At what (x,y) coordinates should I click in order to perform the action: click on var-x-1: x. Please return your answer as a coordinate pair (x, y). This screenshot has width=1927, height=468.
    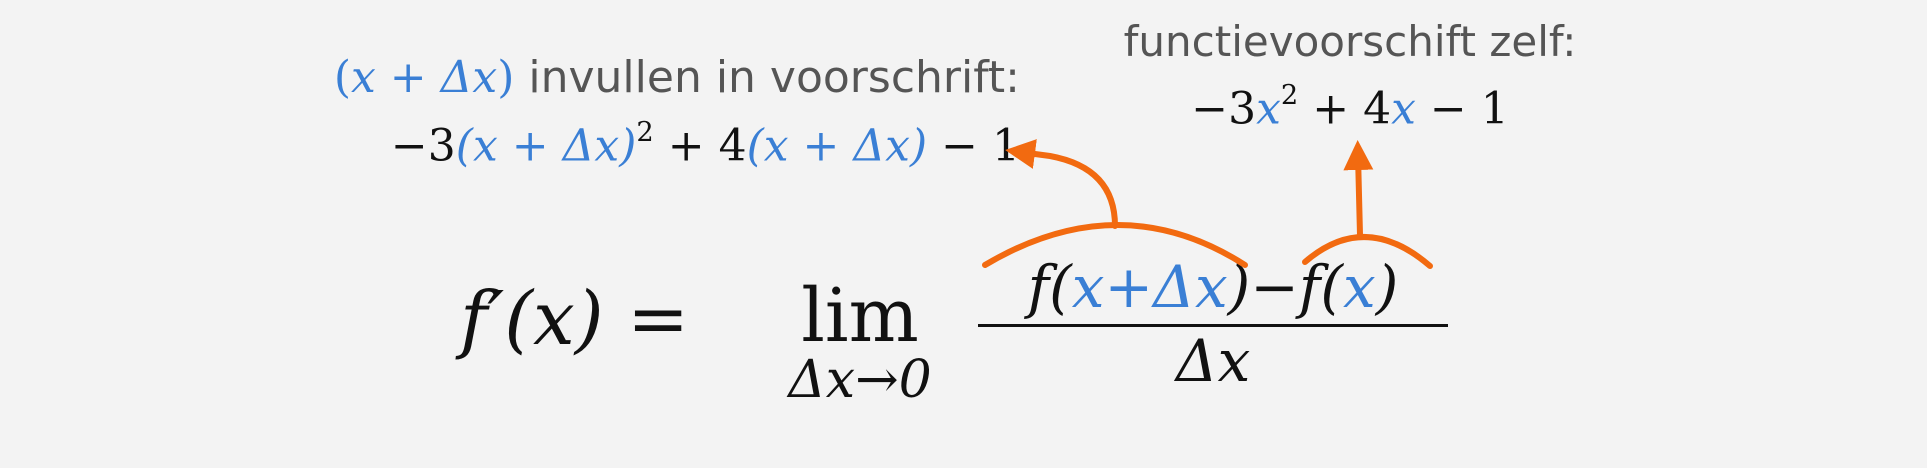
    Looking at the image, I should click on (1268, 109).